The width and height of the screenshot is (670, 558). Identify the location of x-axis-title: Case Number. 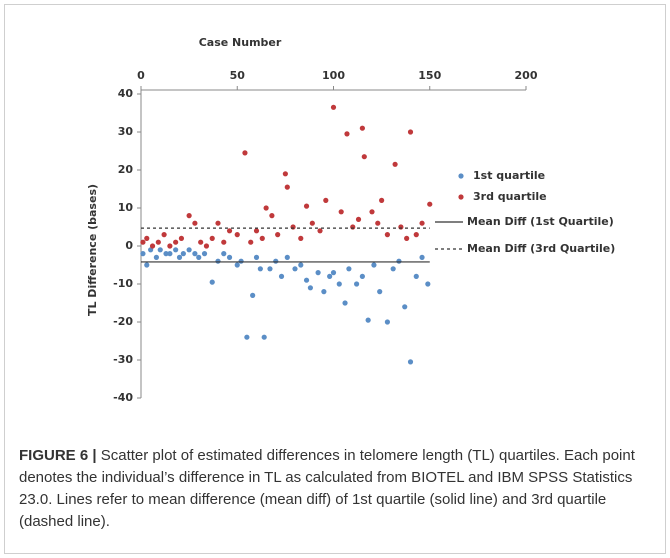
(240, 42).